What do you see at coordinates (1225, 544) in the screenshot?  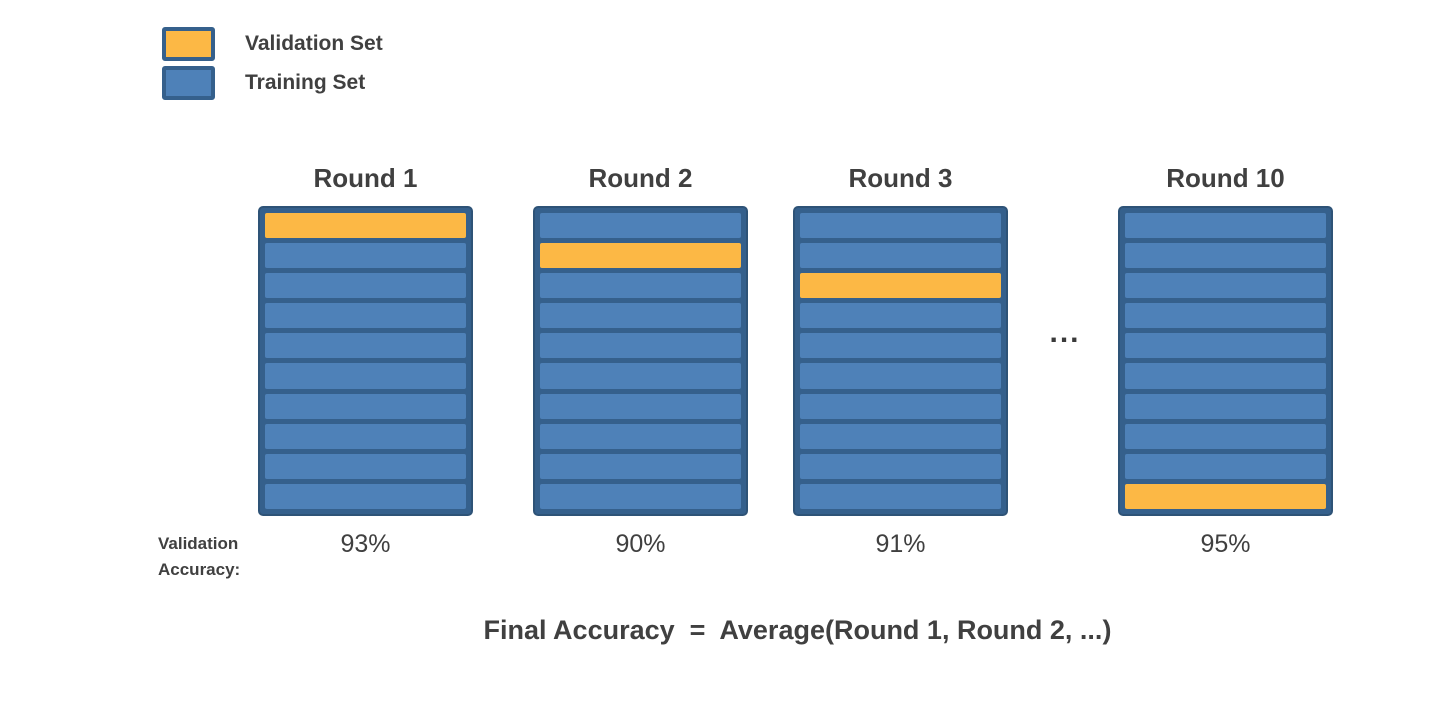 I see `round-accuracy: 95%` at bounding box center [1225, 544].